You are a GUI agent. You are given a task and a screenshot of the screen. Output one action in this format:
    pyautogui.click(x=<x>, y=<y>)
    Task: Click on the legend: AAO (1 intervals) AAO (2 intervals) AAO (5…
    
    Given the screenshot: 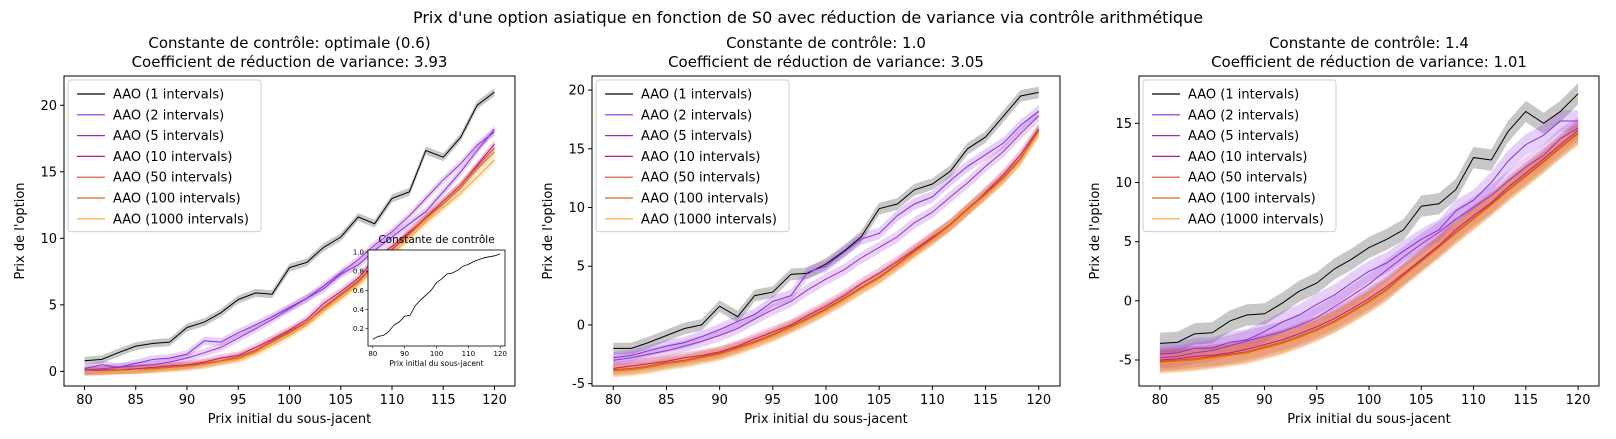 What is the action you would take?
    pyautogui.click(x=164, y=156)
    